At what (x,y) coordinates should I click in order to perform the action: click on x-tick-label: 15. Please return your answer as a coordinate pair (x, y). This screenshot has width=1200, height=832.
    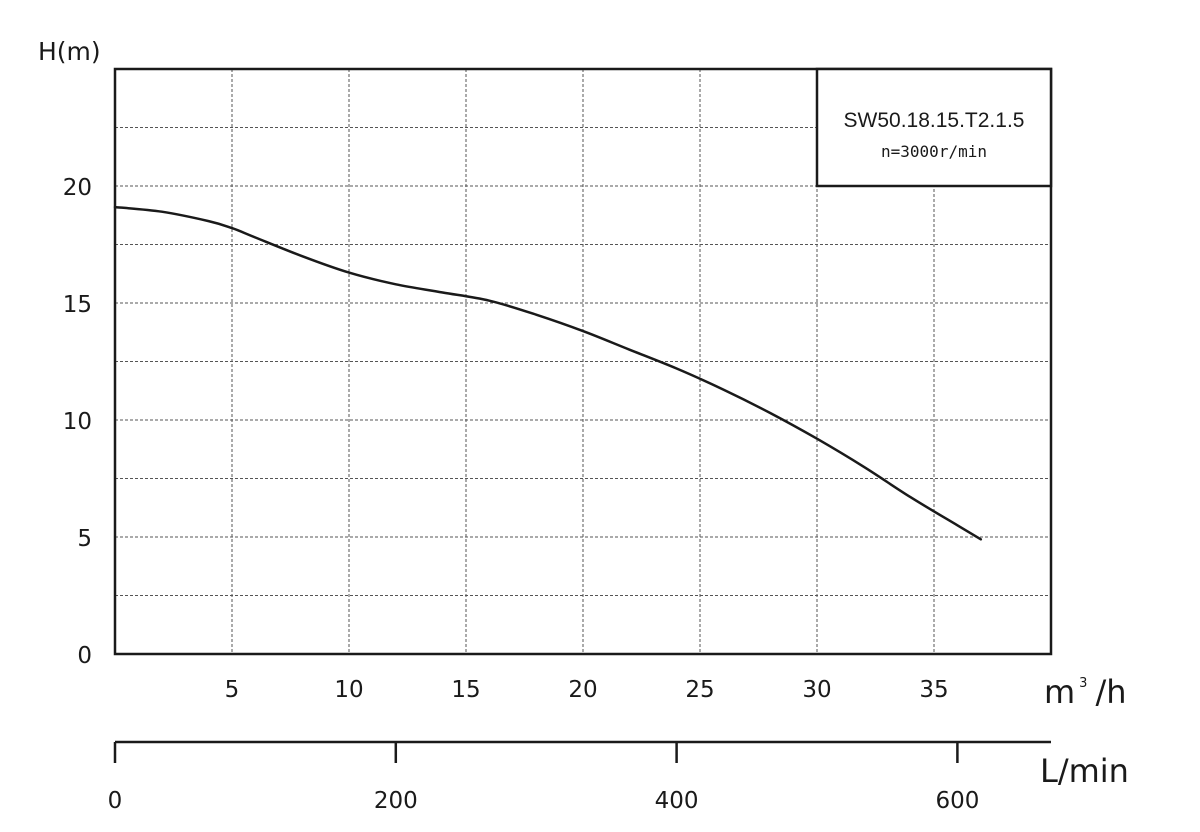
    Looking at the image, I should click on (465, 690).